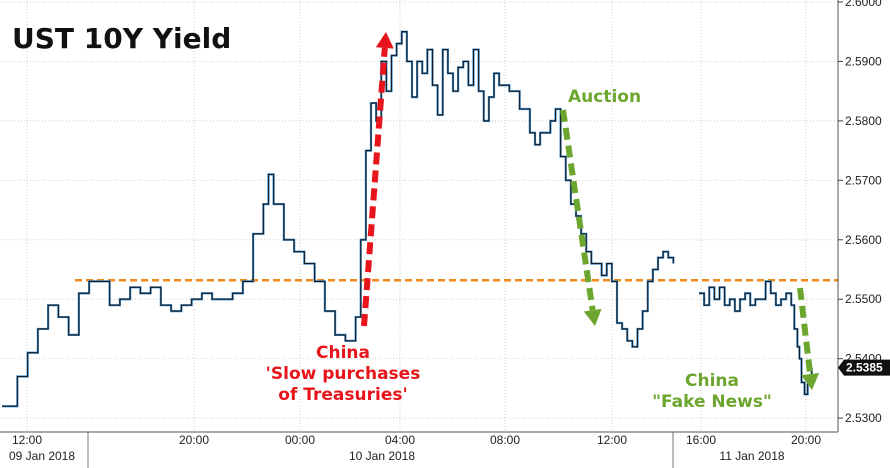  What do you see at coordinates (751, 456) in the screenshot?
I see `x-date-label: 11 Jan 2018` at bounding box center [751, 456].